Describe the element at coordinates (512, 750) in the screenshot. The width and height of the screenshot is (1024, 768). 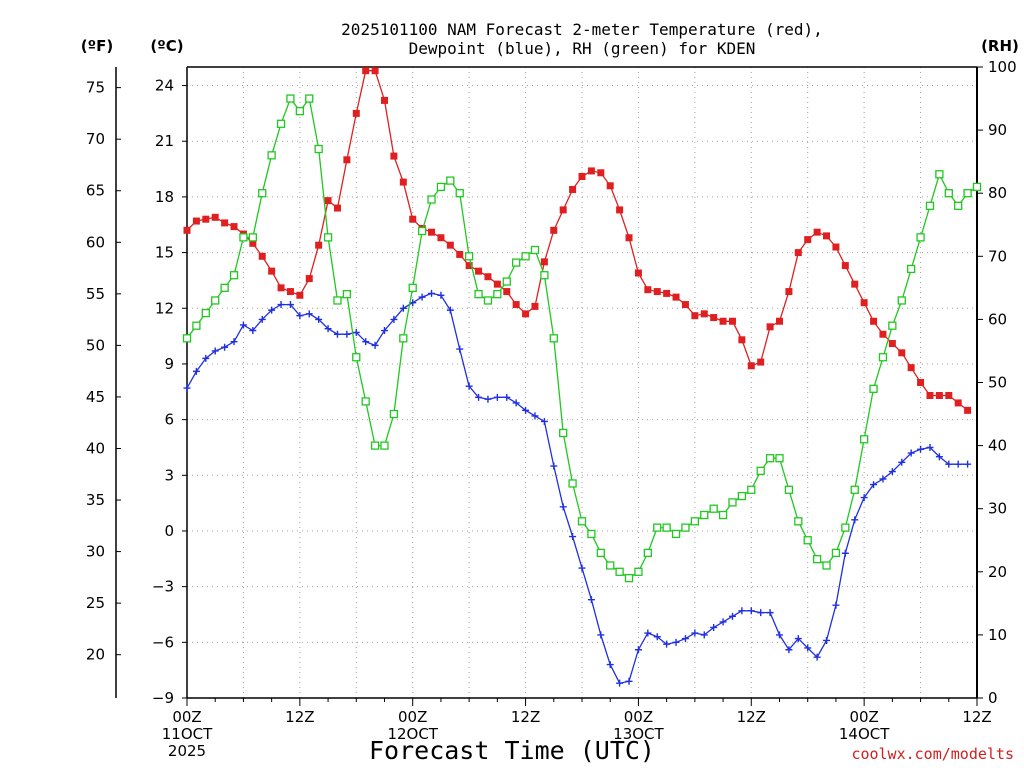
I see `x-axis-label: Forecast Time (UTC)` at that location.